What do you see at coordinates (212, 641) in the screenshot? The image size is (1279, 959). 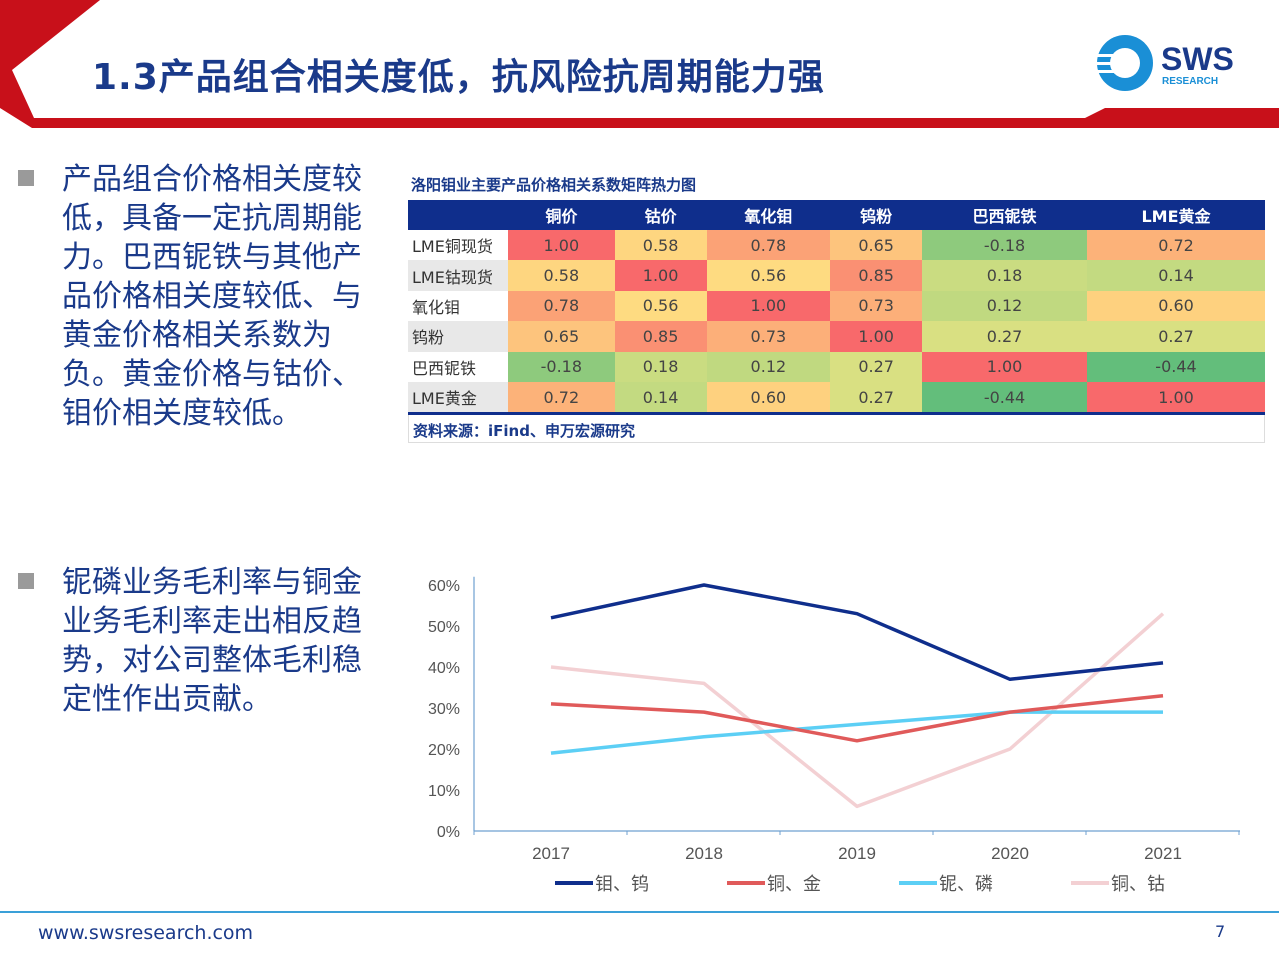 I see `bullet-text: 铌磷业务毛利率与铜金业务毛利率走出相反趋势，对公司整体毛利稳定性作出贡献。` at bounding box center [212, 641].